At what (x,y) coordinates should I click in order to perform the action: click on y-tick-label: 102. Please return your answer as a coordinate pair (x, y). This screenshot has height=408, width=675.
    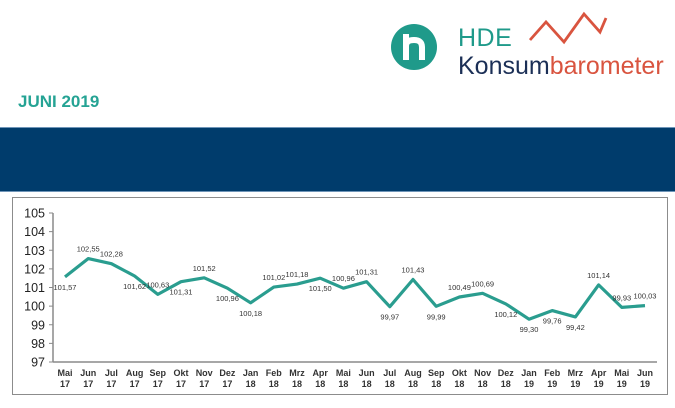
    Looking at the image, I should click on (34, 269).